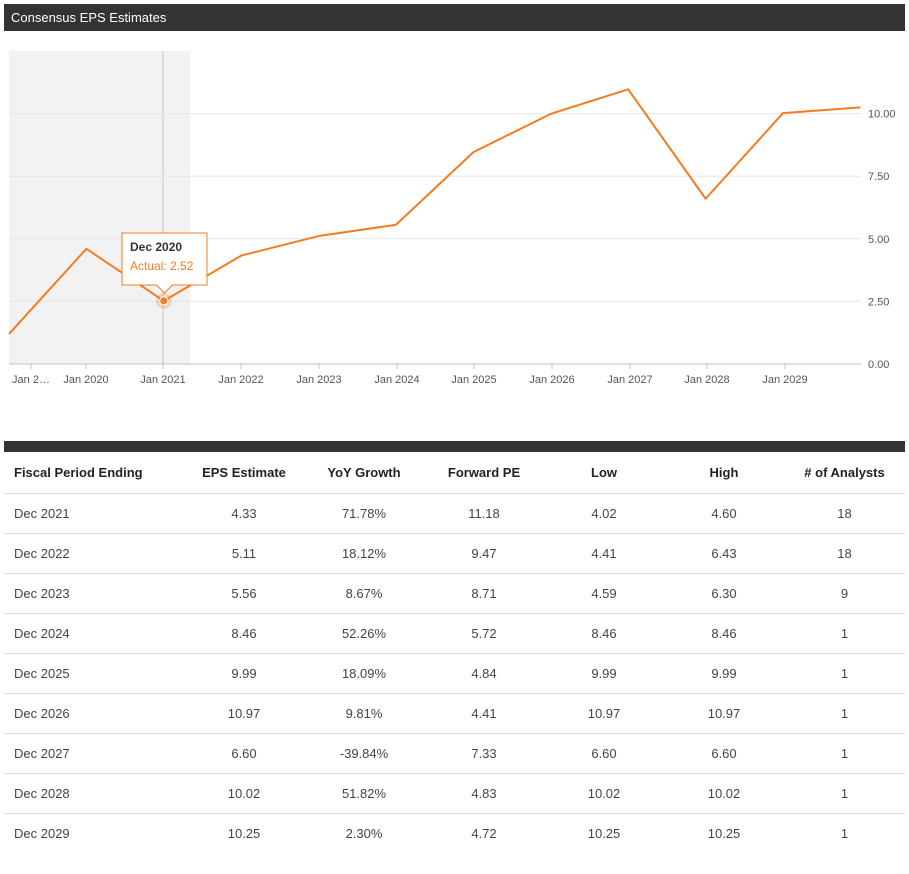  Describe the element at coordinates (724, 513) in the screenshot. I see `table-cell: 4.60` at that location.